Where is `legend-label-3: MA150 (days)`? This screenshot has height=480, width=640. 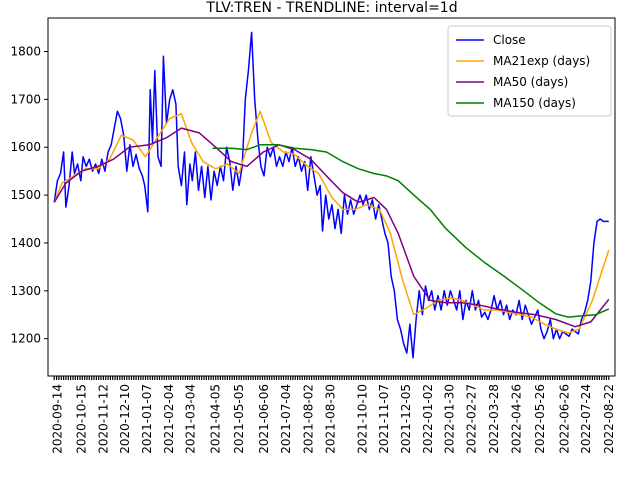
legend-label-3: MA150 (days) is located at coordinates (534, 103).